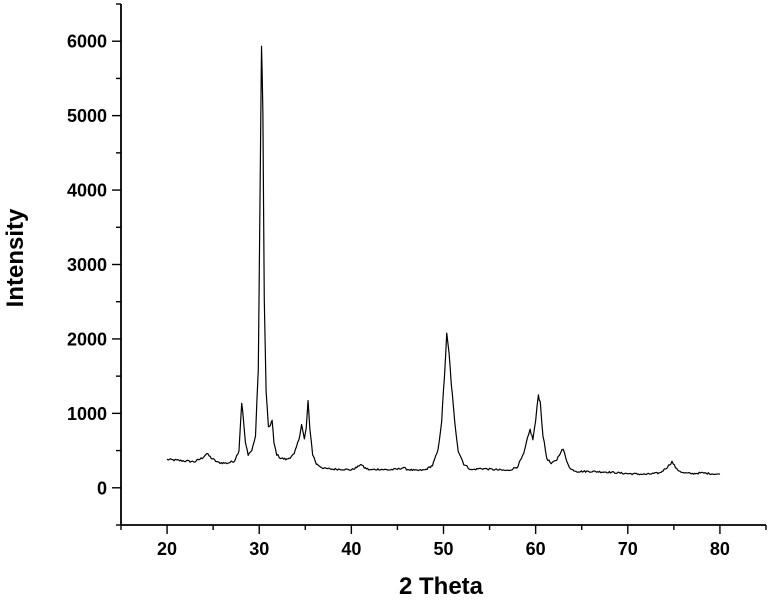 This screenshot has height=603, width=769. Describe the element at coordinates (102, 488) in the screenshot. I see `y-tick-label: 0` at that location.